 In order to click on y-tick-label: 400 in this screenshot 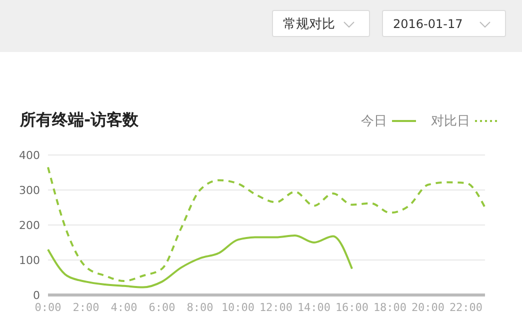, I will do `click(29, 155)`.